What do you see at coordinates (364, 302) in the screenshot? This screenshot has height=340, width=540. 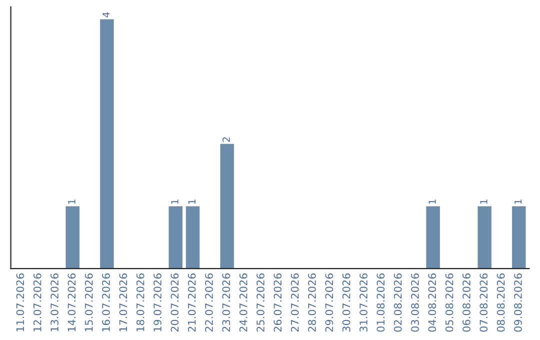 I see `x-tick-label: 31.07.2026` at bounding box center [364, 302].